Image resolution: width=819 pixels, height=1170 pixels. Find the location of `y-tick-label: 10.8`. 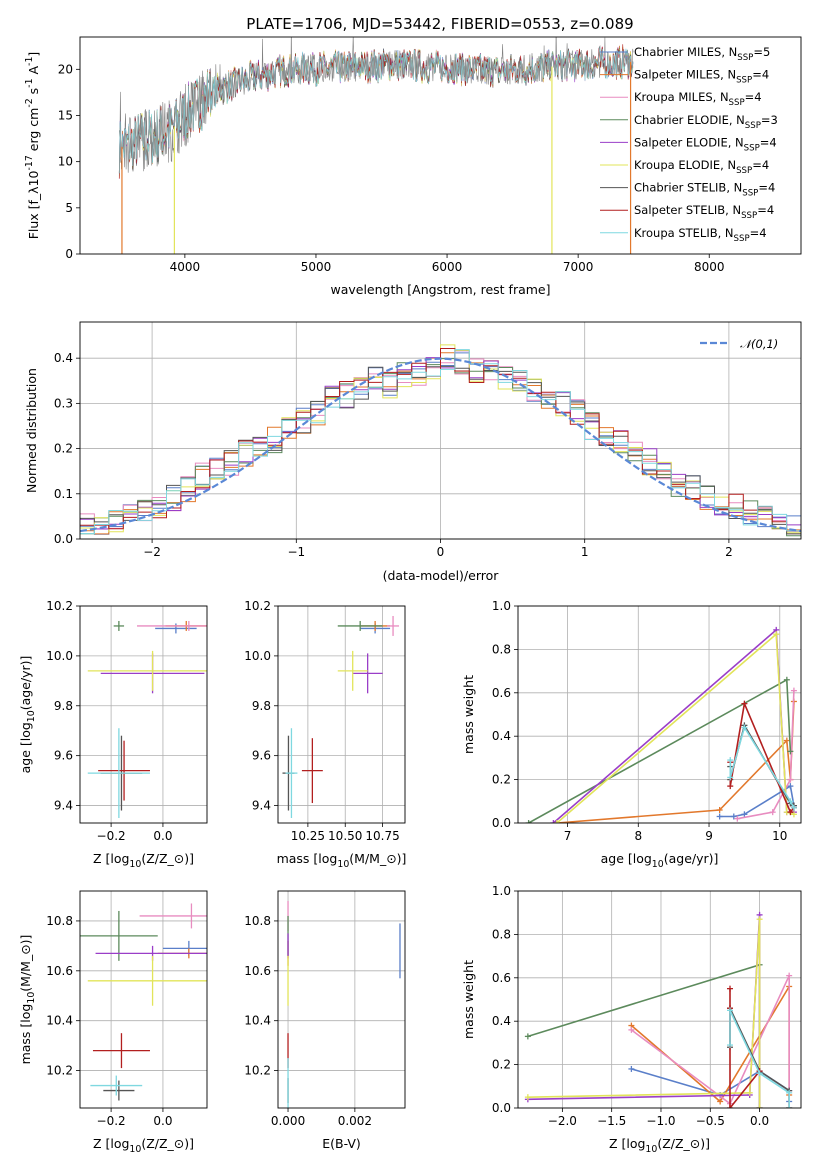

y-tick-label: 10.8 is located at coordinates (257, 921).